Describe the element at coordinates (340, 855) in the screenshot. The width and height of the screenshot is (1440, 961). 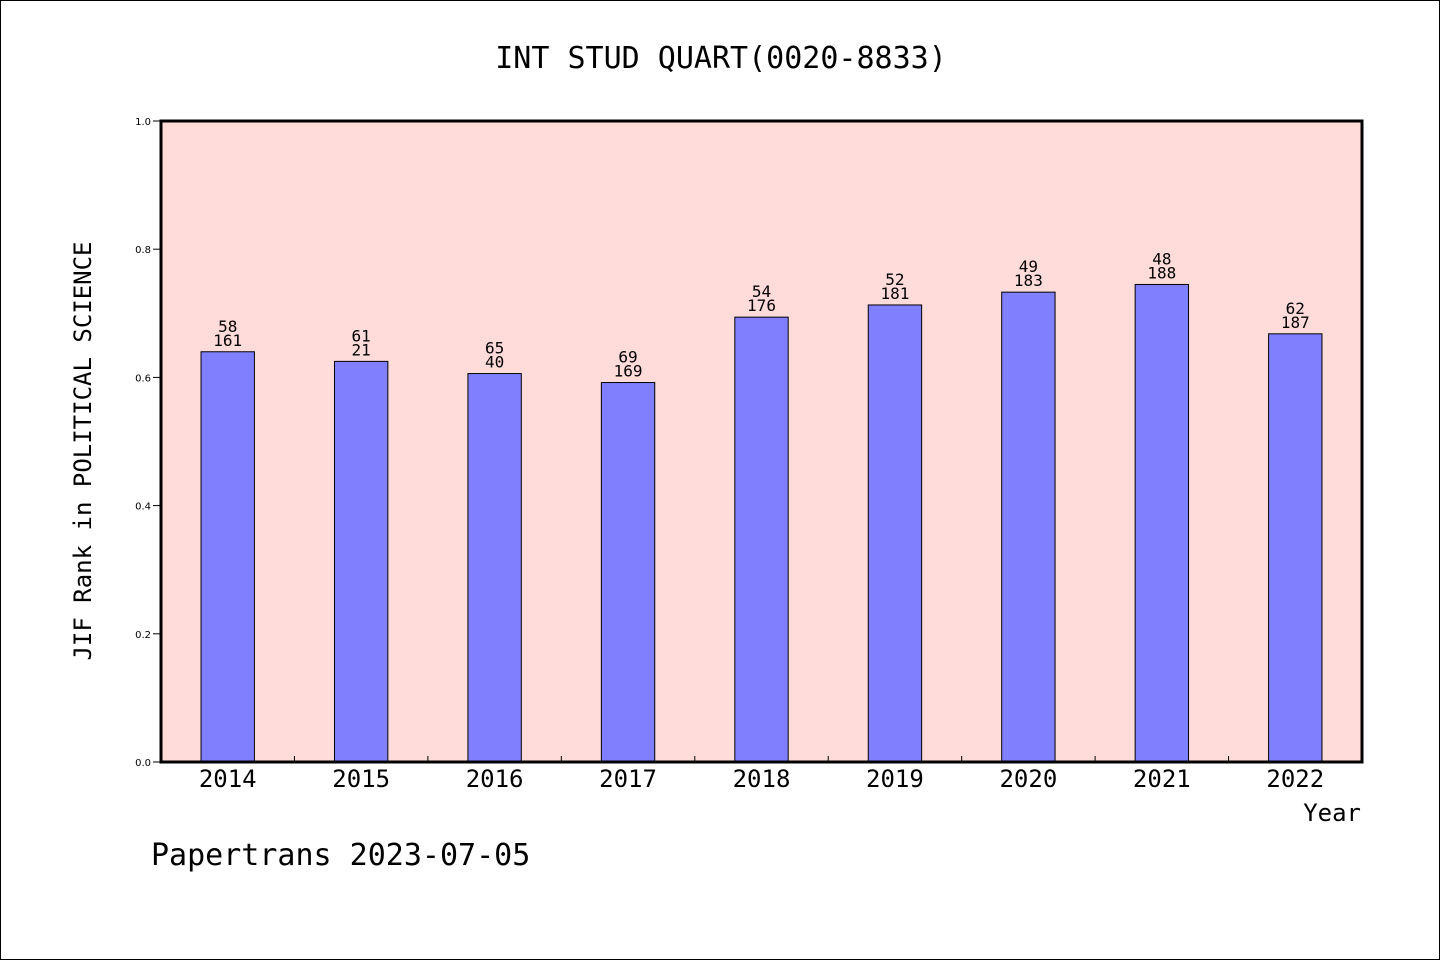
I see `footer-text: Papertrans 2023-07-05` at that location.